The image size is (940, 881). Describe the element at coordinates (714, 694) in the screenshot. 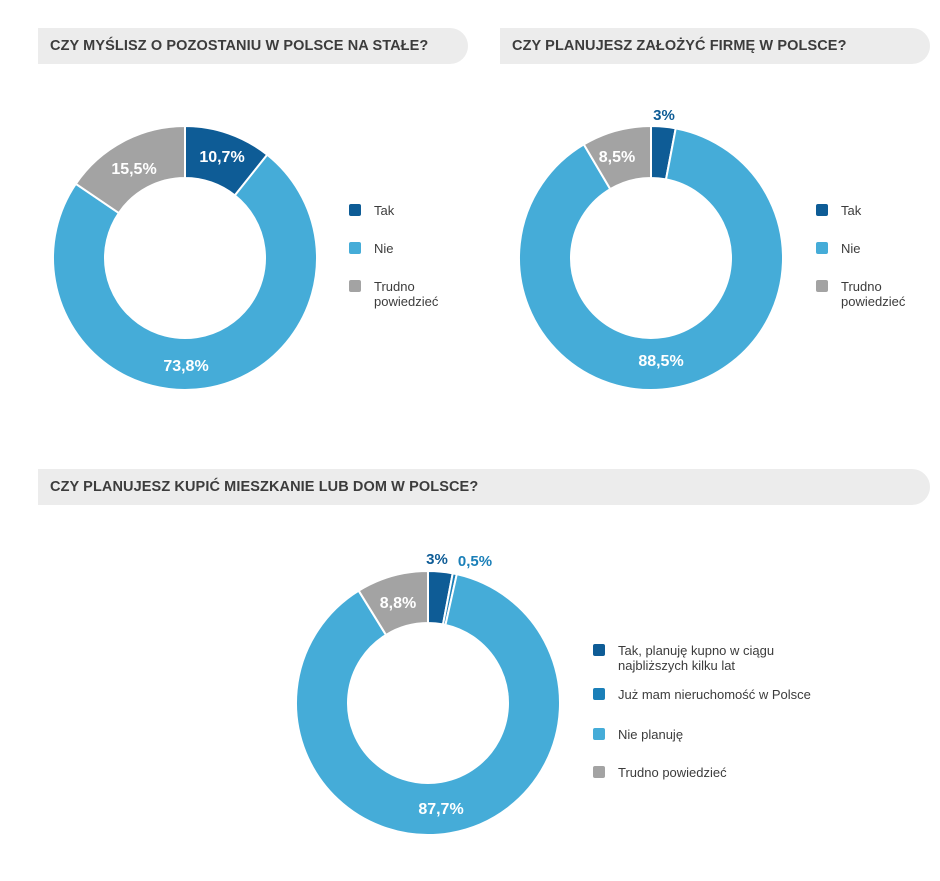

I see `chart-3-legend-label-2: Już mam nieruchomość w Polsce` at that location.